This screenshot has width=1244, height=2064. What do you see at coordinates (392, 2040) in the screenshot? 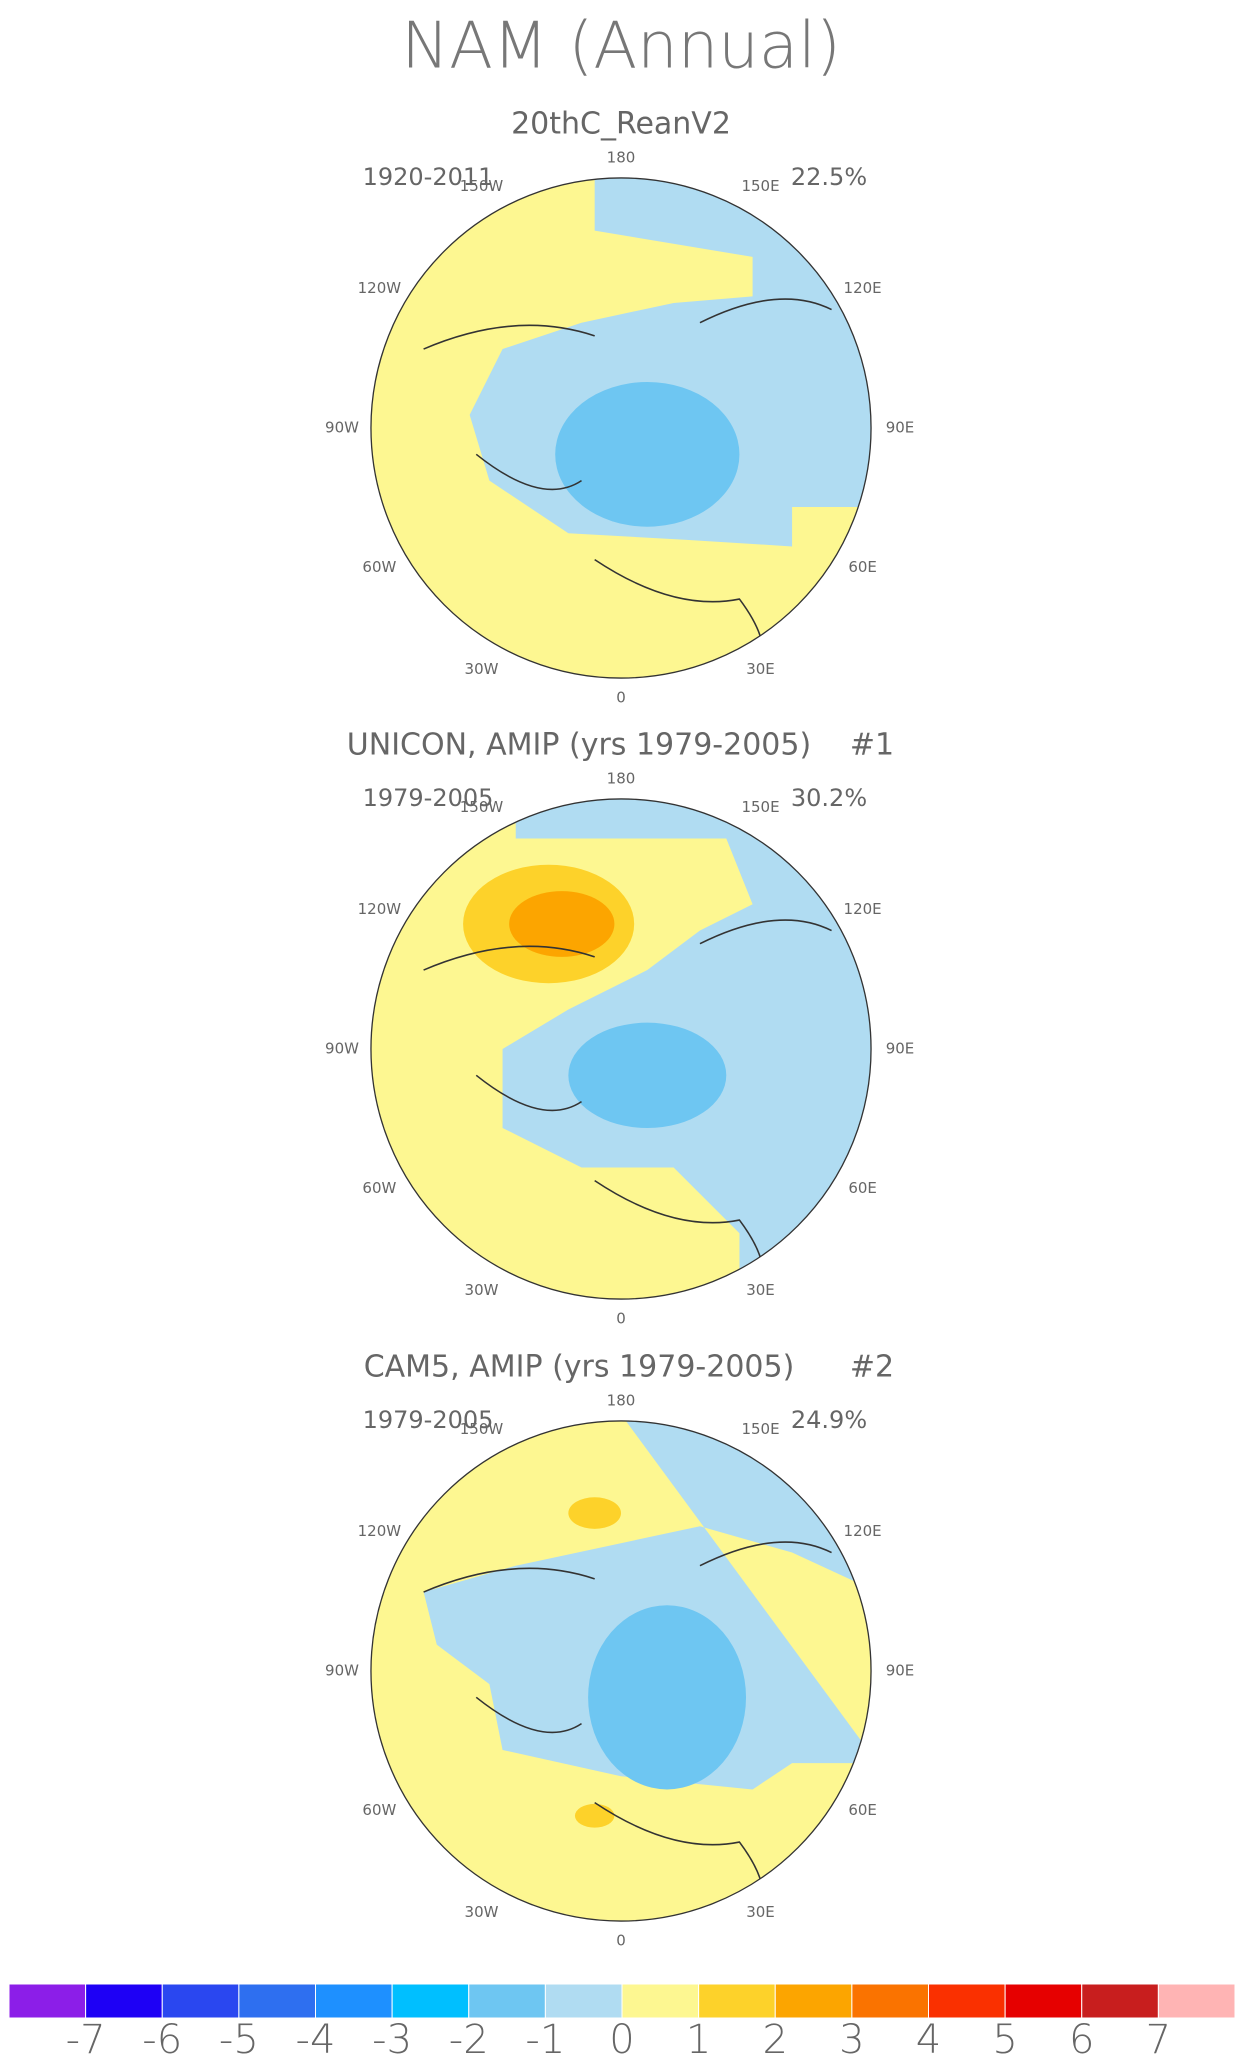
I see `colorbar-label: -3` at bounding box center [392, 2040].